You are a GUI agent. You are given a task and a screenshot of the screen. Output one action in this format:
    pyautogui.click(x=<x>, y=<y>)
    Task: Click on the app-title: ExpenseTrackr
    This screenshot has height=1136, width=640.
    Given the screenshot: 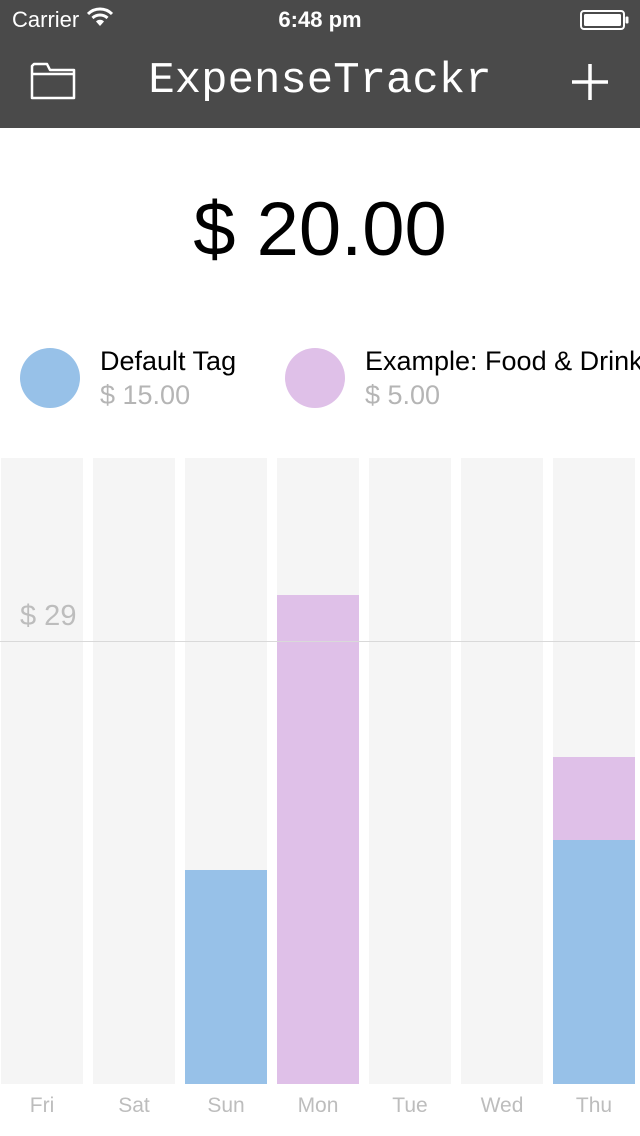 What is the action you would take?
    pyautogui.click(x=320, y=81)
    